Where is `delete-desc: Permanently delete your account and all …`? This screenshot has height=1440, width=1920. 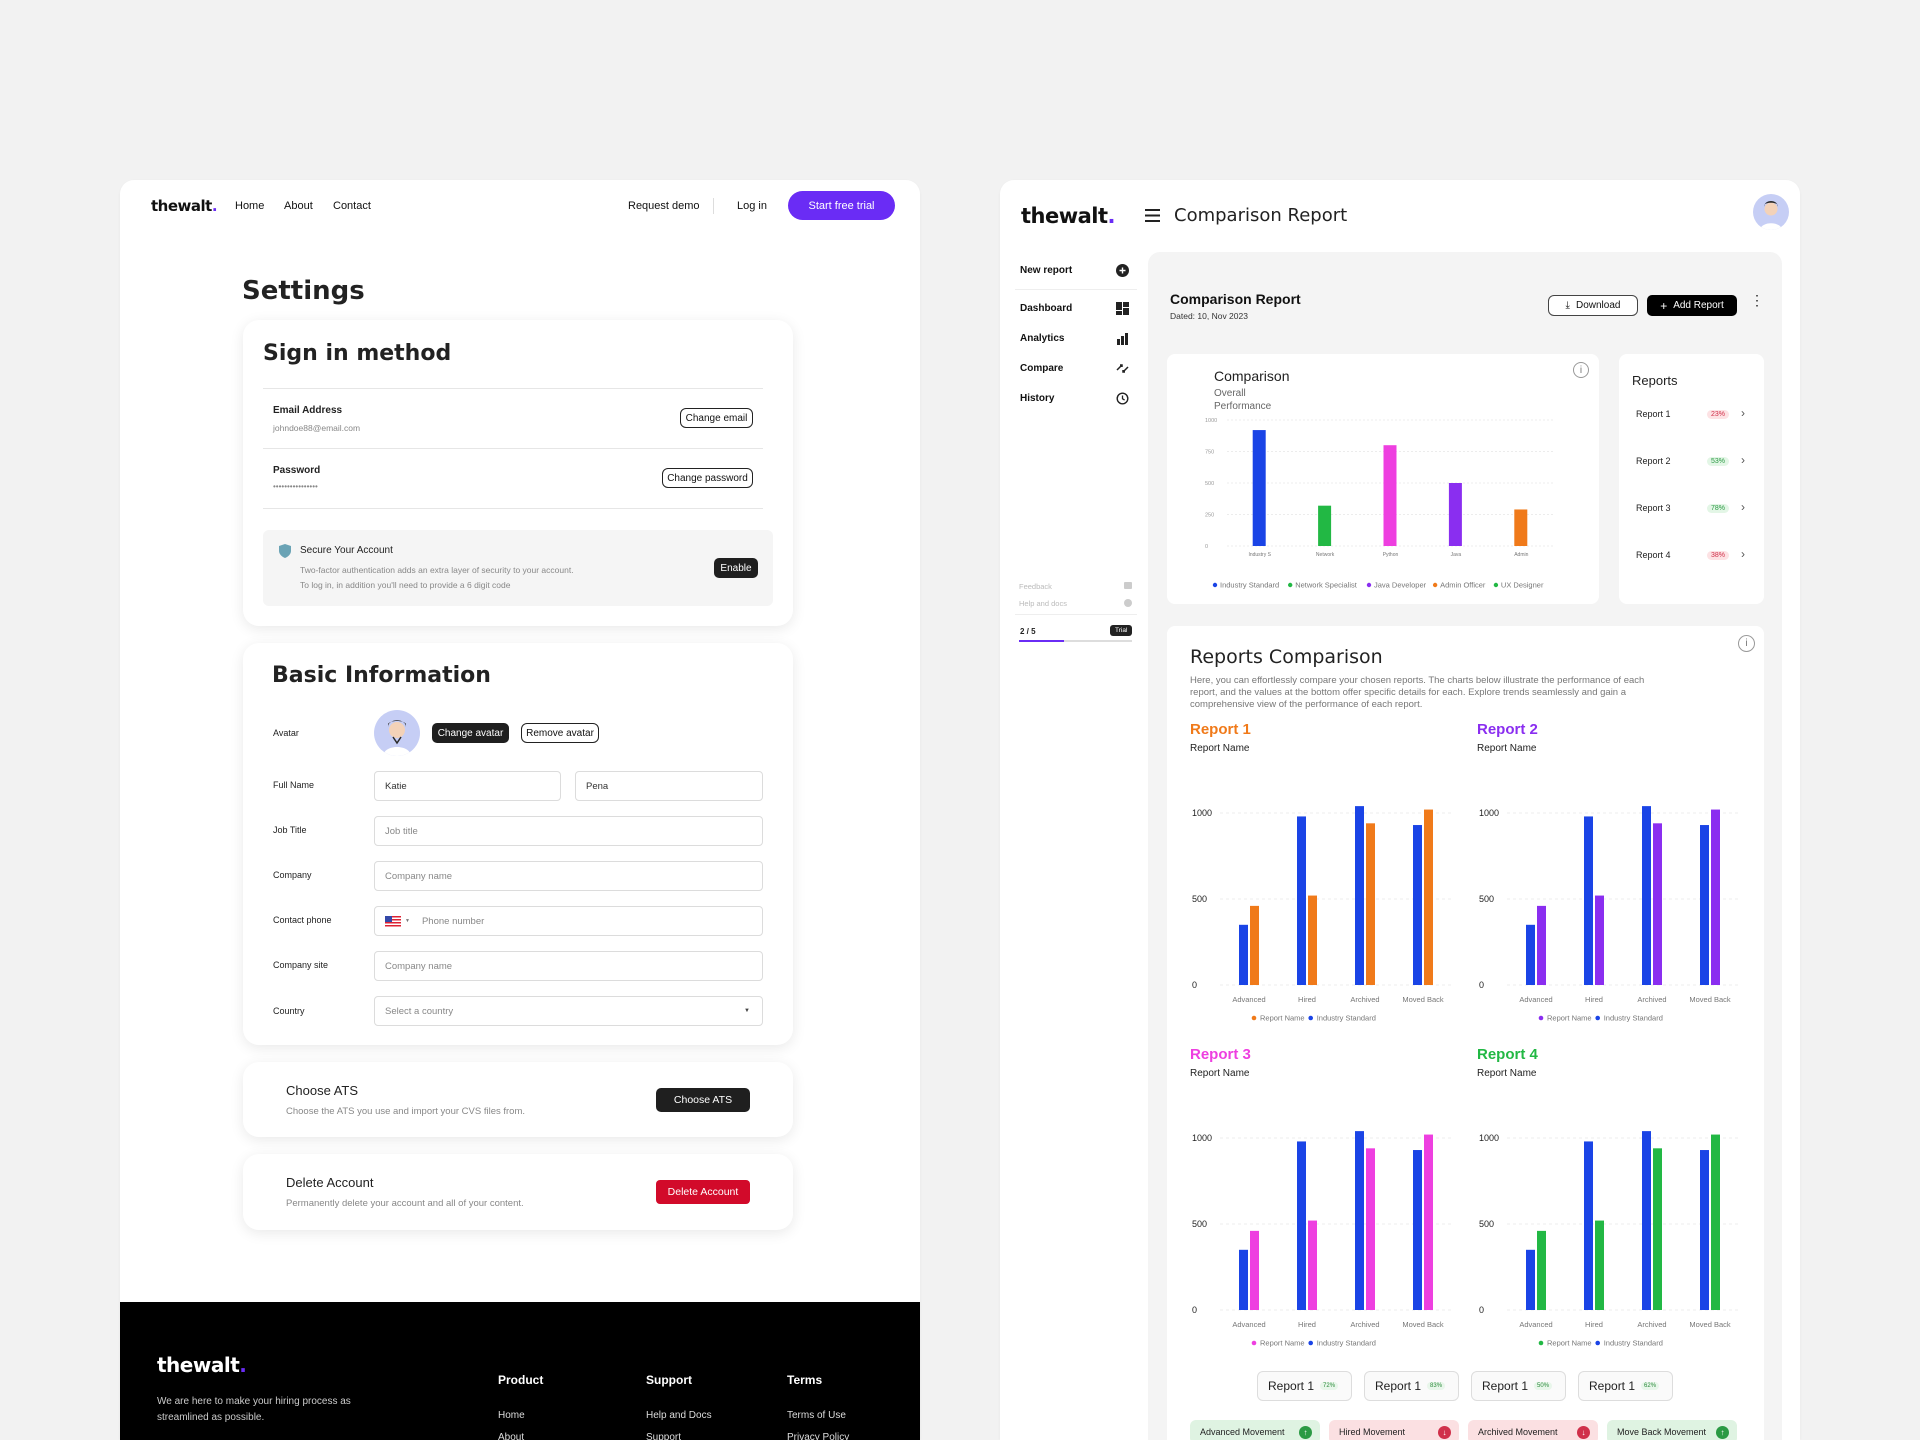 delete-desc: Permanently delete your account and all … is located at coordinates (405, 1203).